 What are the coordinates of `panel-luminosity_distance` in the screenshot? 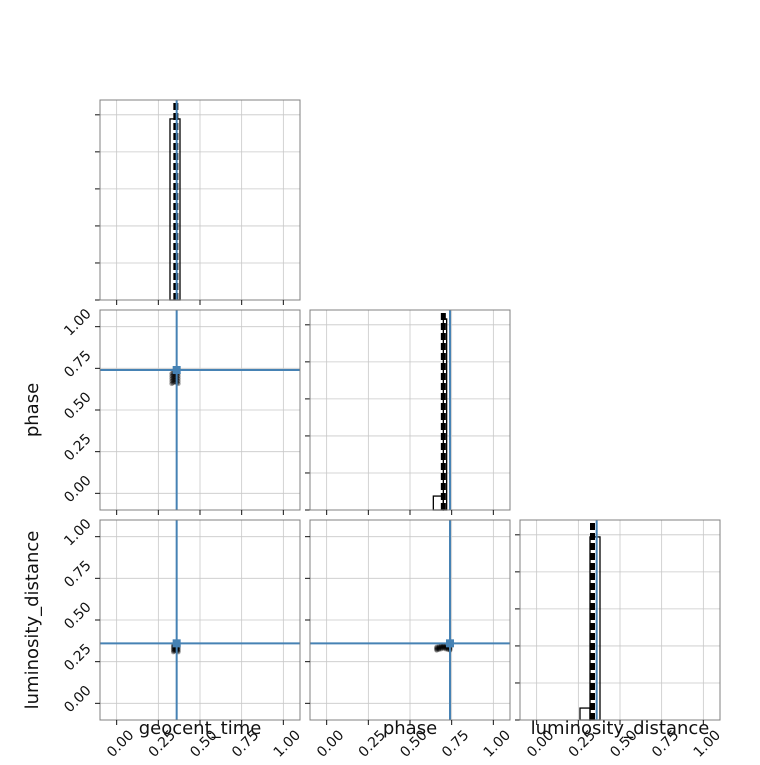 It's located at (618, 622).